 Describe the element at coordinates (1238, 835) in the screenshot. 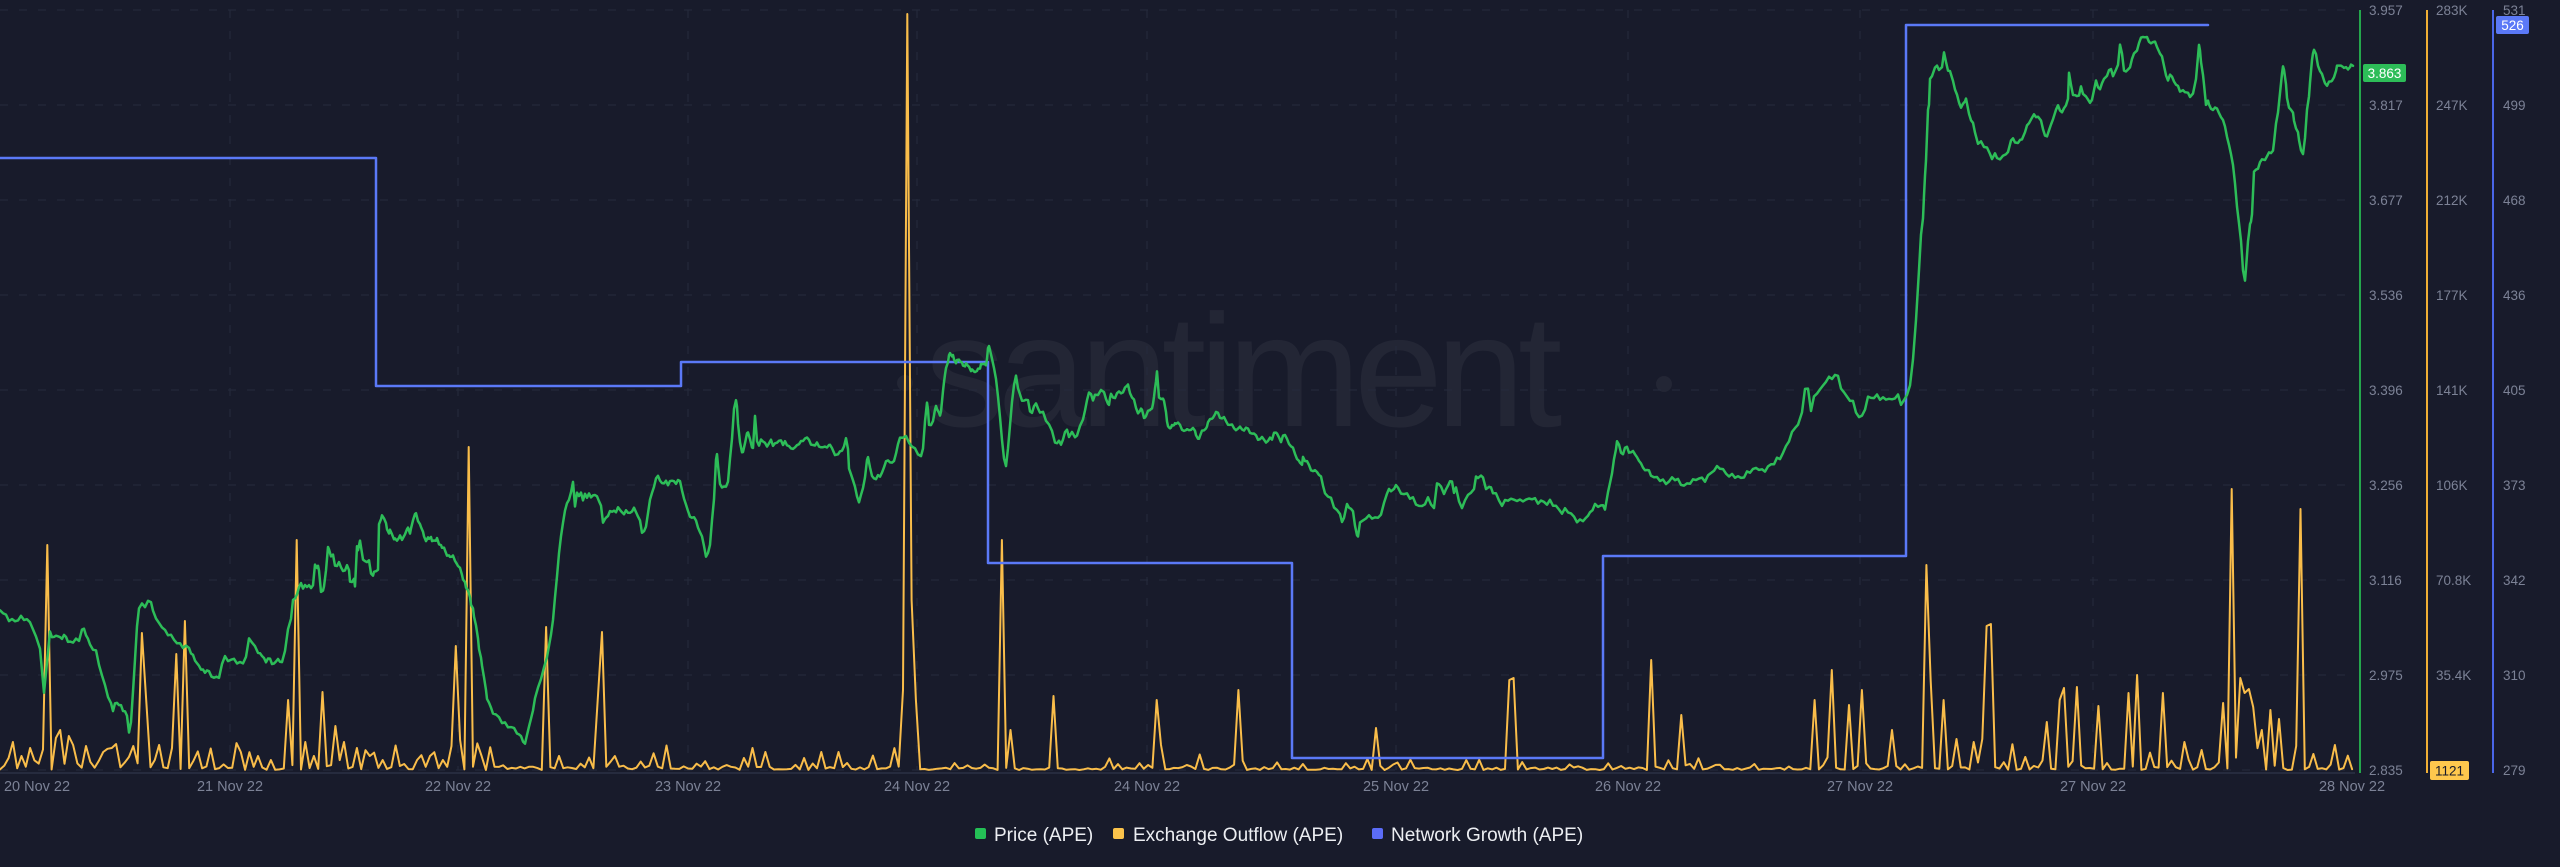

I see `svg-text: Exchange Outflow (APE)` at that location.